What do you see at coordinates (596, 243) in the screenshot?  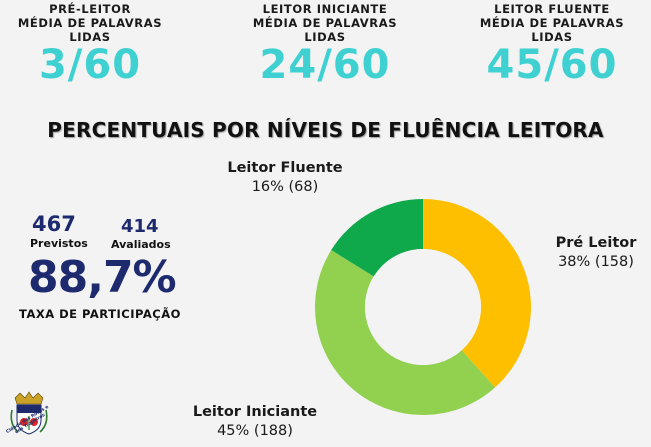 I see `slice-name: Pré Leitor` at bounding box center [596, 243].